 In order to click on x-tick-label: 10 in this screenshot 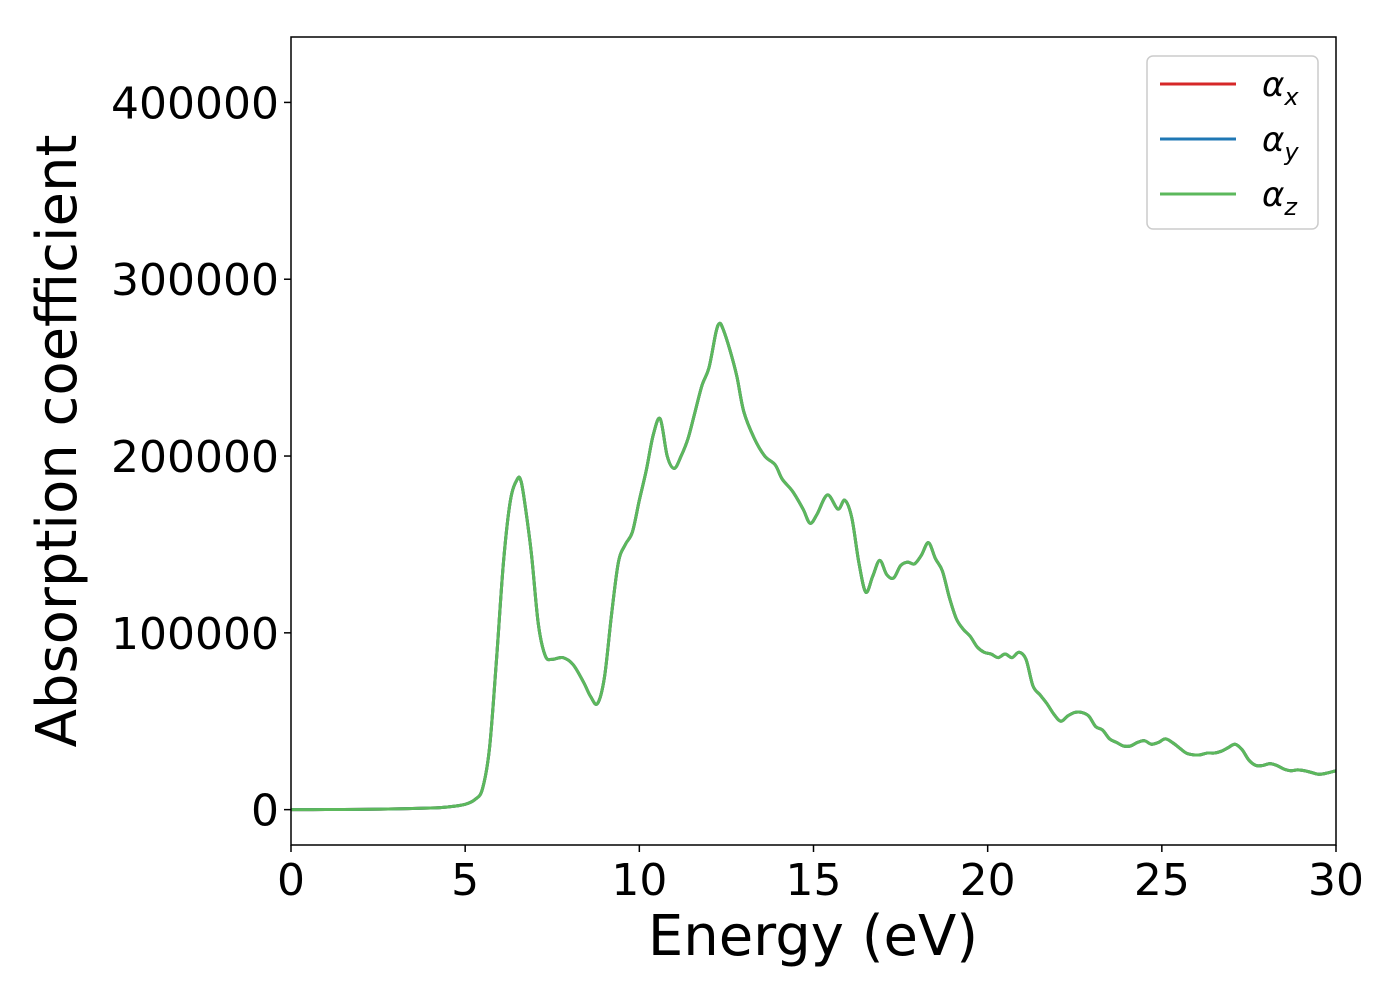, I will do `click(639, 880)`.